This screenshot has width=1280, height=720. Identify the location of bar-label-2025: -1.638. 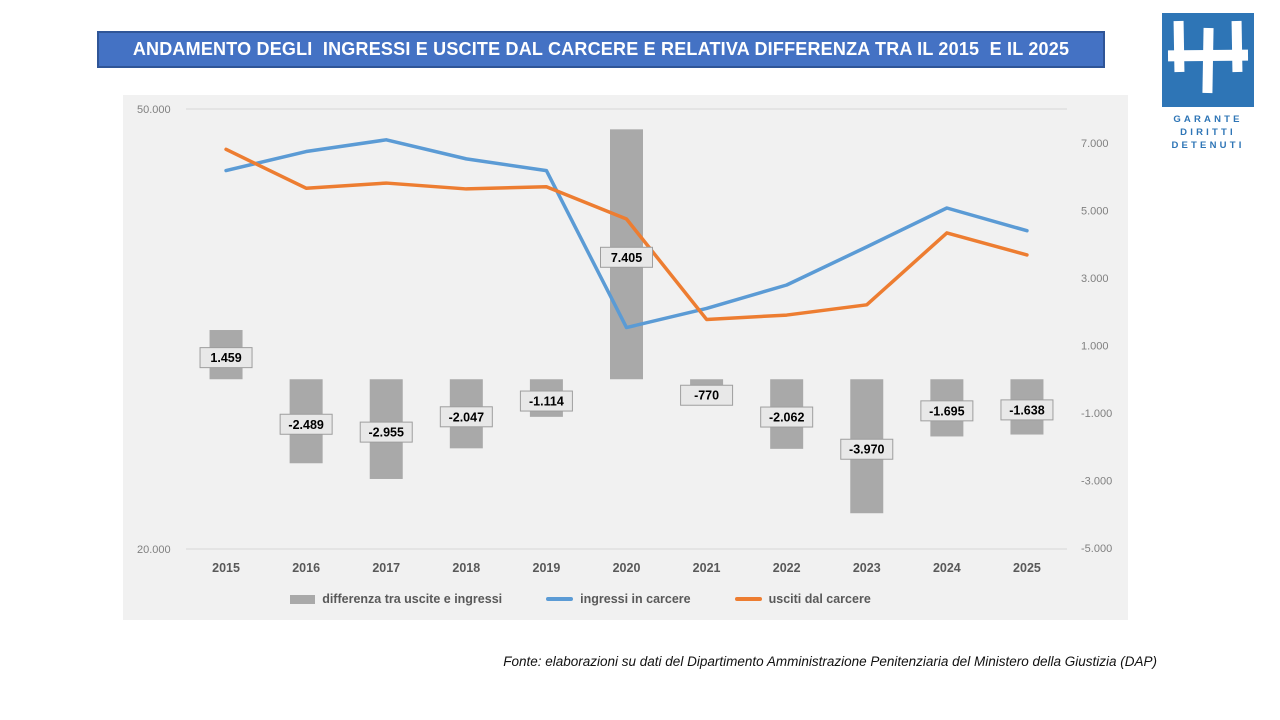
(1026, 410).